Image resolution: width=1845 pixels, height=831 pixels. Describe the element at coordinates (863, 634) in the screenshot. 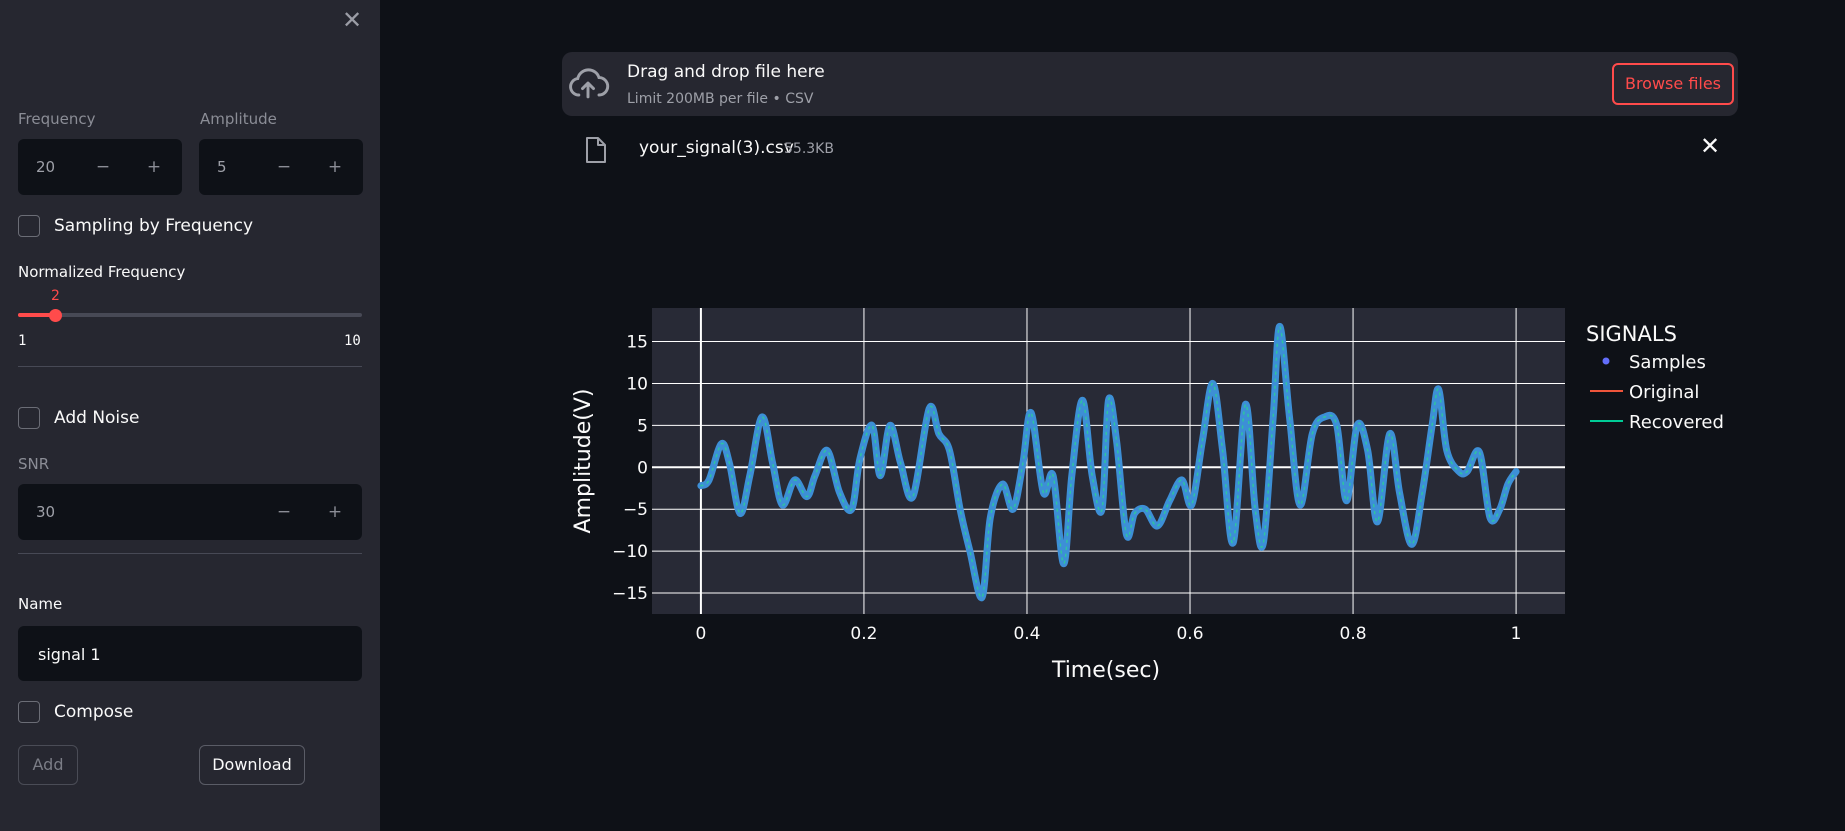

I see `x-tick-label: 0.2` at that location.